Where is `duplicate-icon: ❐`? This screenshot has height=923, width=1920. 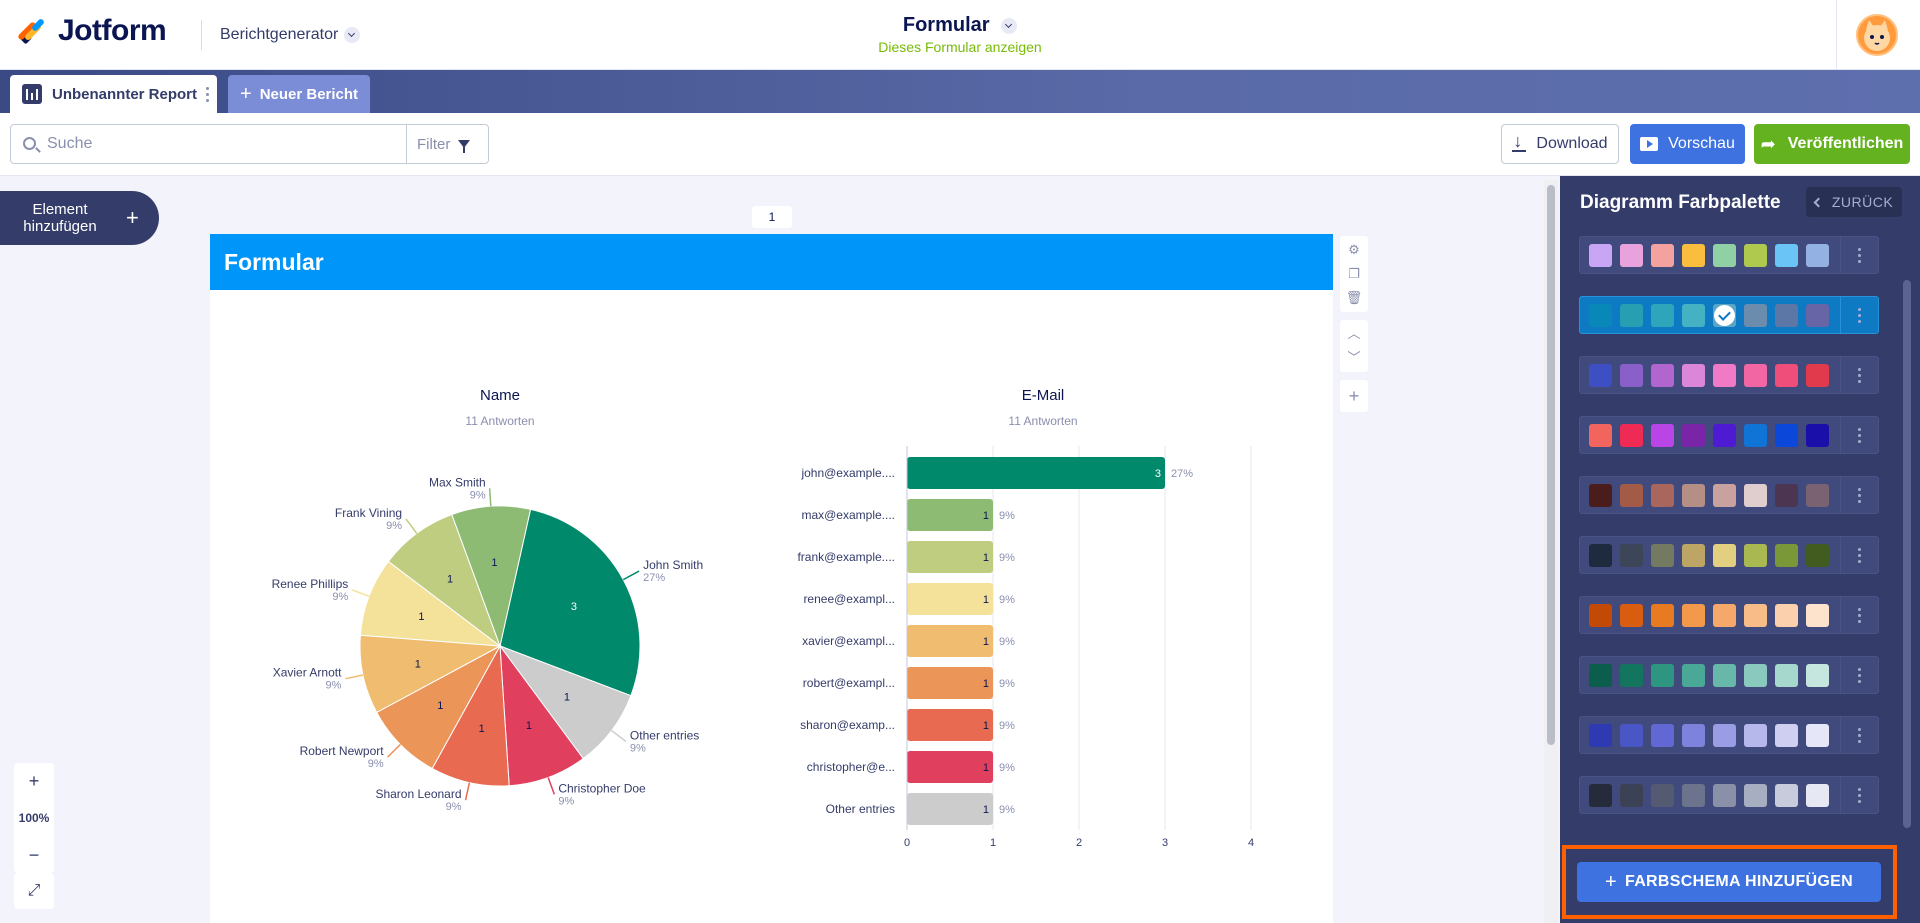 duplicate-icon: ❐ is located at coordinates (1354, 273).